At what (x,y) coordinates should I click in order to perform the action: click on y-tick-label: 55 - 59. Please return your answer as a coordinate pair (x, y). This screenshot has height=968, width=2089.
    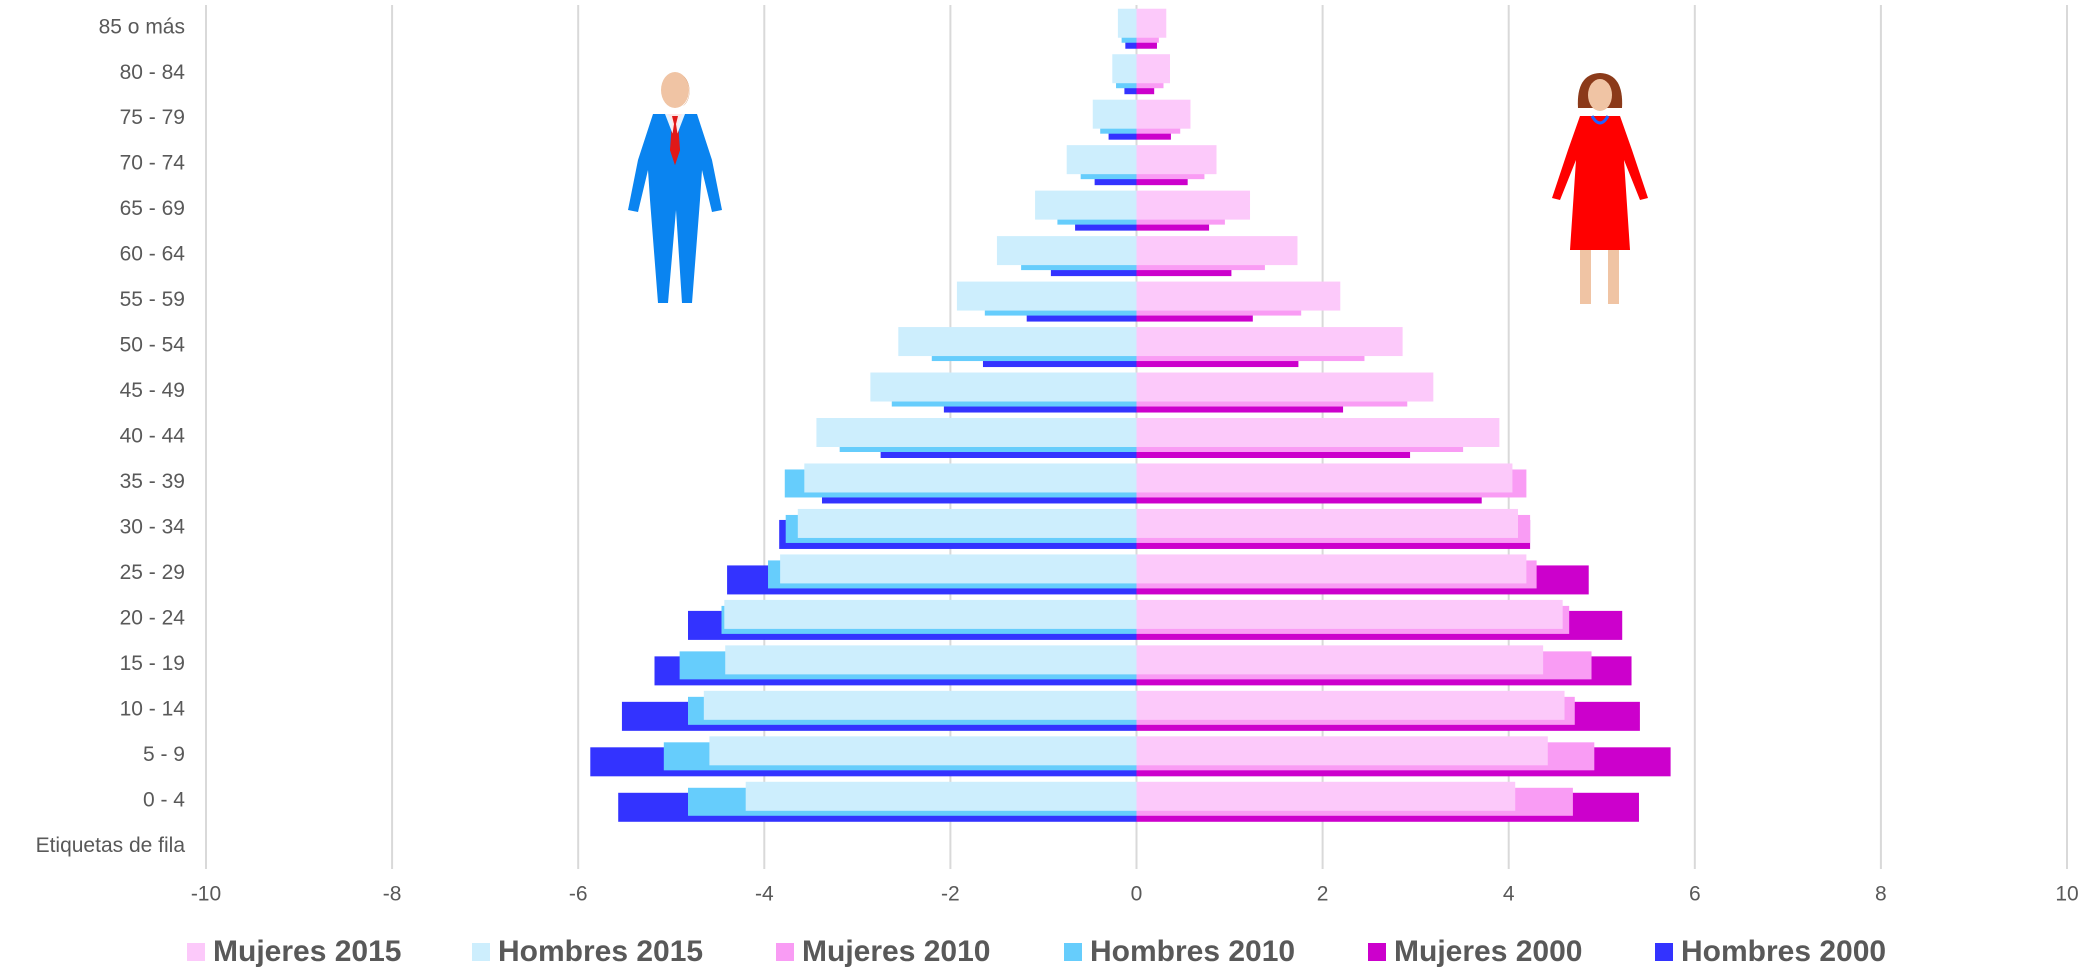
    Looking at the image, I should click on (152, 299).